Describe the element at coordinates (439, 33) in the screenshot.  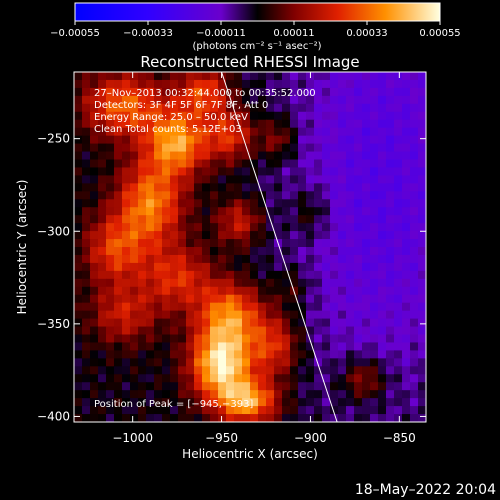
I see `colorbar-tick-label: 0.00055` at that location.